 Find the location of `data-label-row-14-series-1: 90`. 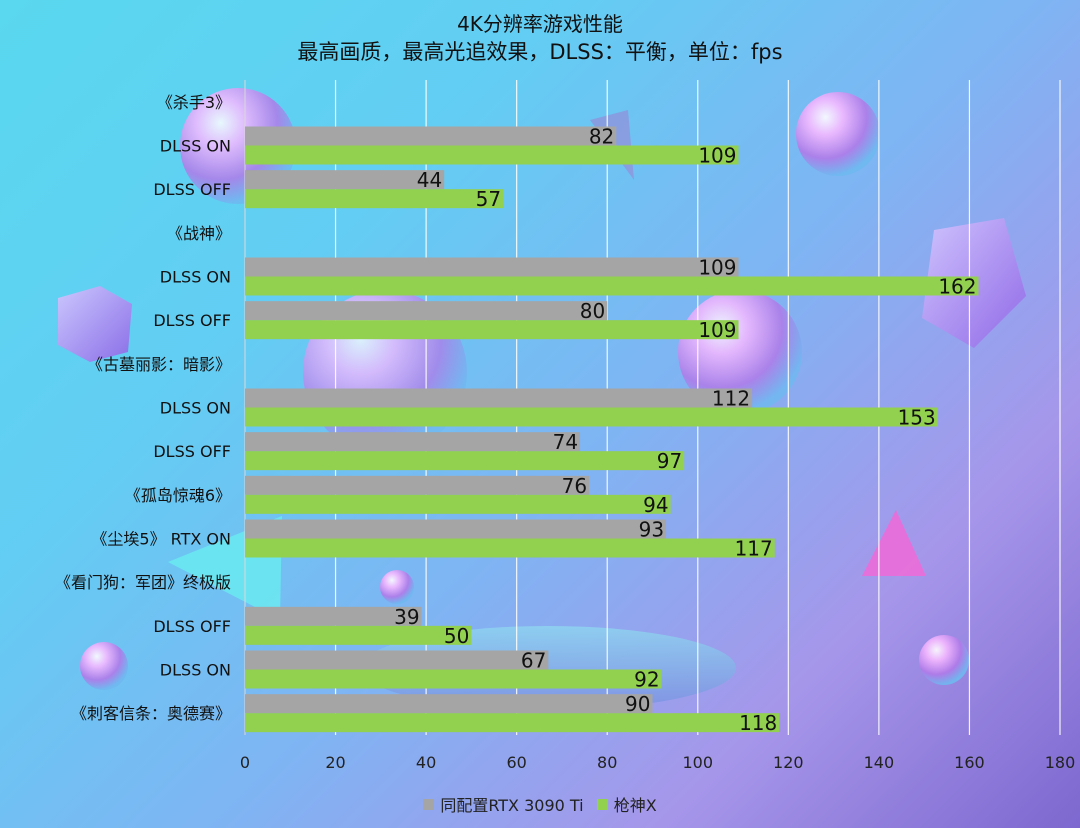

data-label-row-14-series-1: 90 is located at coordinates (637, 704).